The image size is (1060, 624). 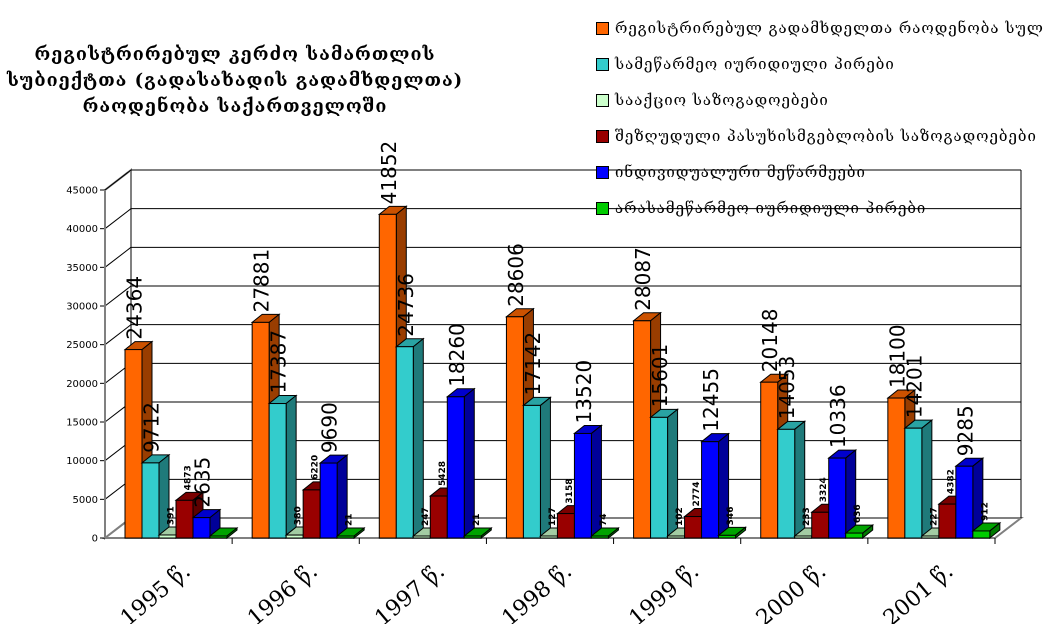 What do you see at coordinates (82, 191) in the screenshot?
I see `y-tick-label: 45000` at bounding box center [82, 191].